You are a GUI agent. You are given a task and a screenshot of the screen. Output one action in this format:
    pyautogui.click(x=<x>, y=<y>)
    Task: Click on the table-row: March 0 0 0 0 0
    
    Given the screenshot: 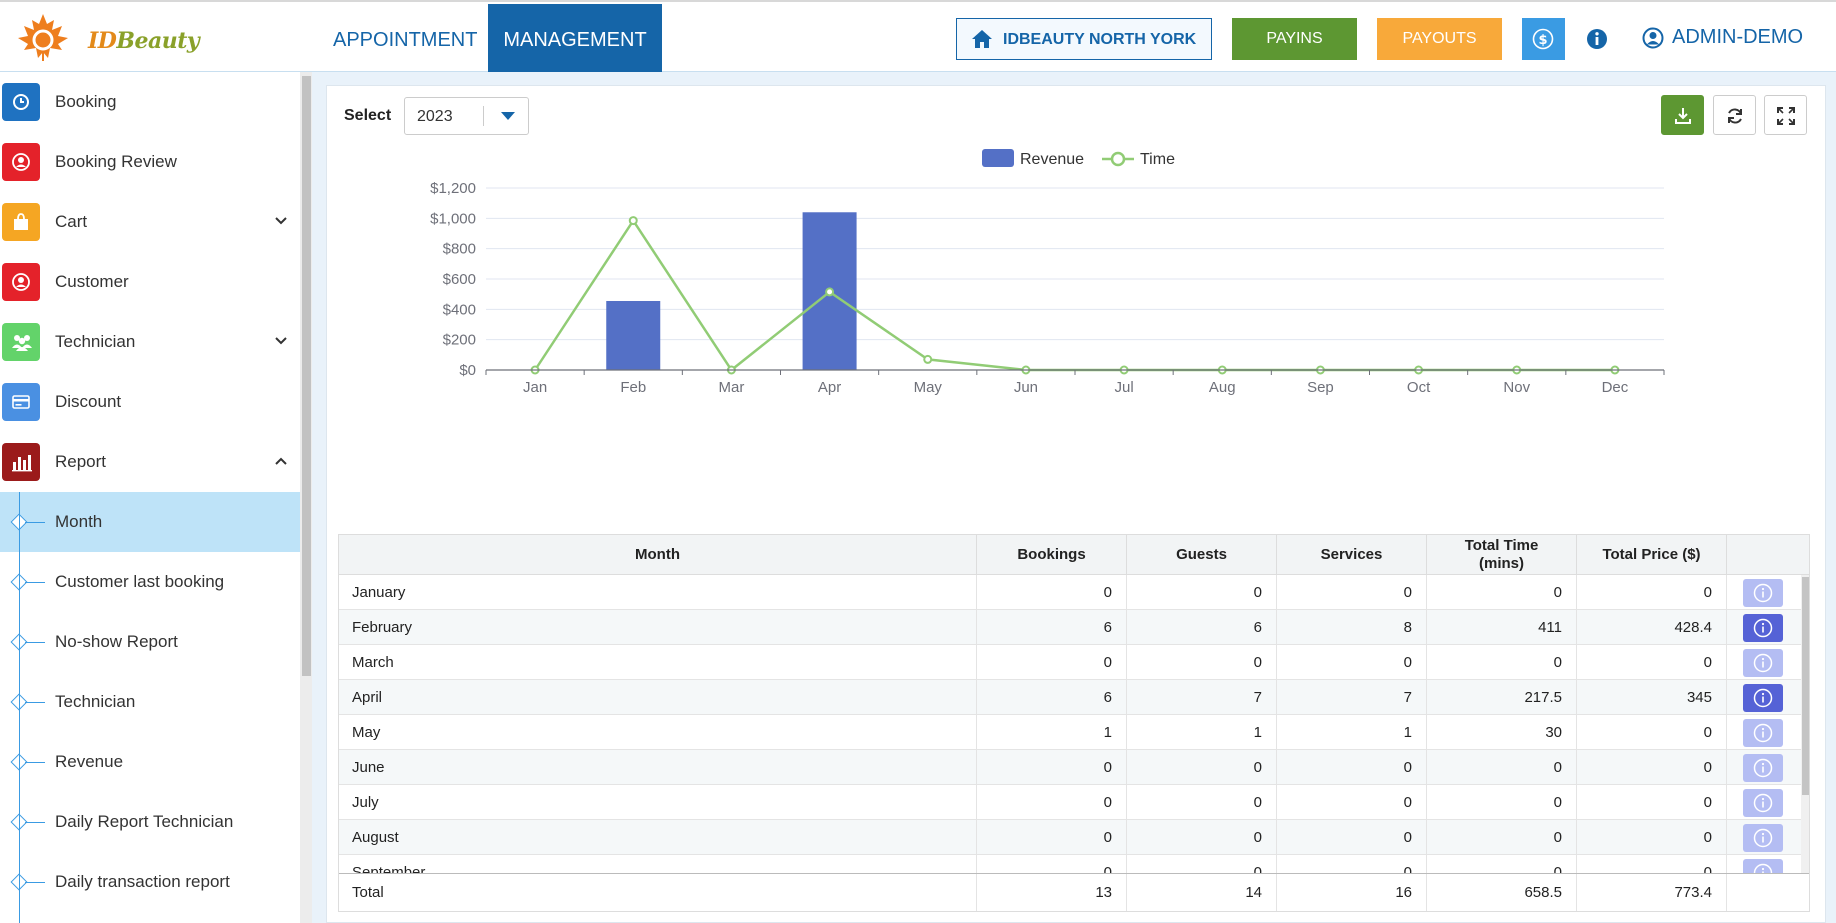 What is the action you would take?
    pyautogui.click(x=1074, y=662)
    